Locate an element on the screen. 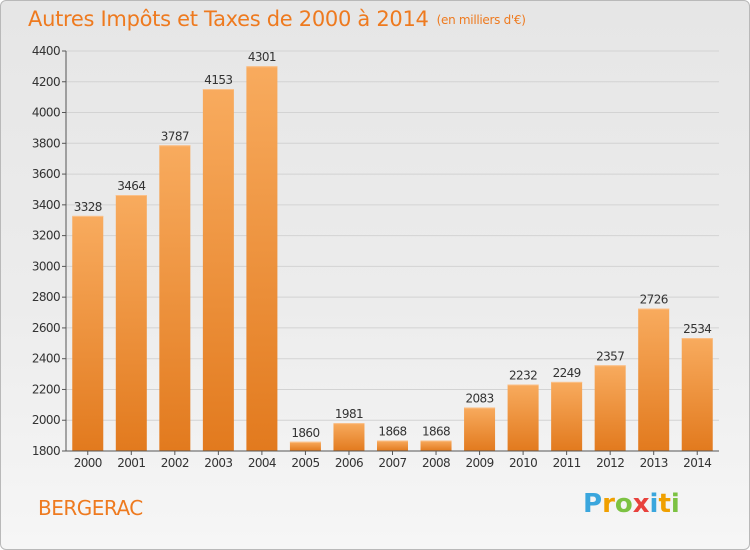 The width and height of the screenshot is (750, 550). bar-value-label: 2357 is located at coordinates (610, 356).